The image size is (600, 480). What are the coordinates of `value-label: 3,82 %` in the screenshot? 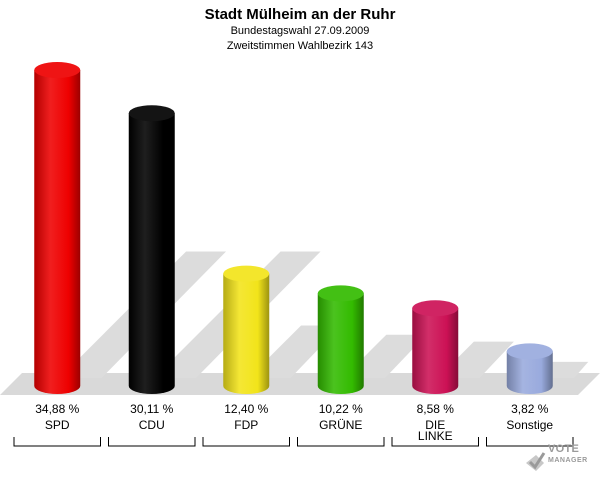 It's located at (530, 409).